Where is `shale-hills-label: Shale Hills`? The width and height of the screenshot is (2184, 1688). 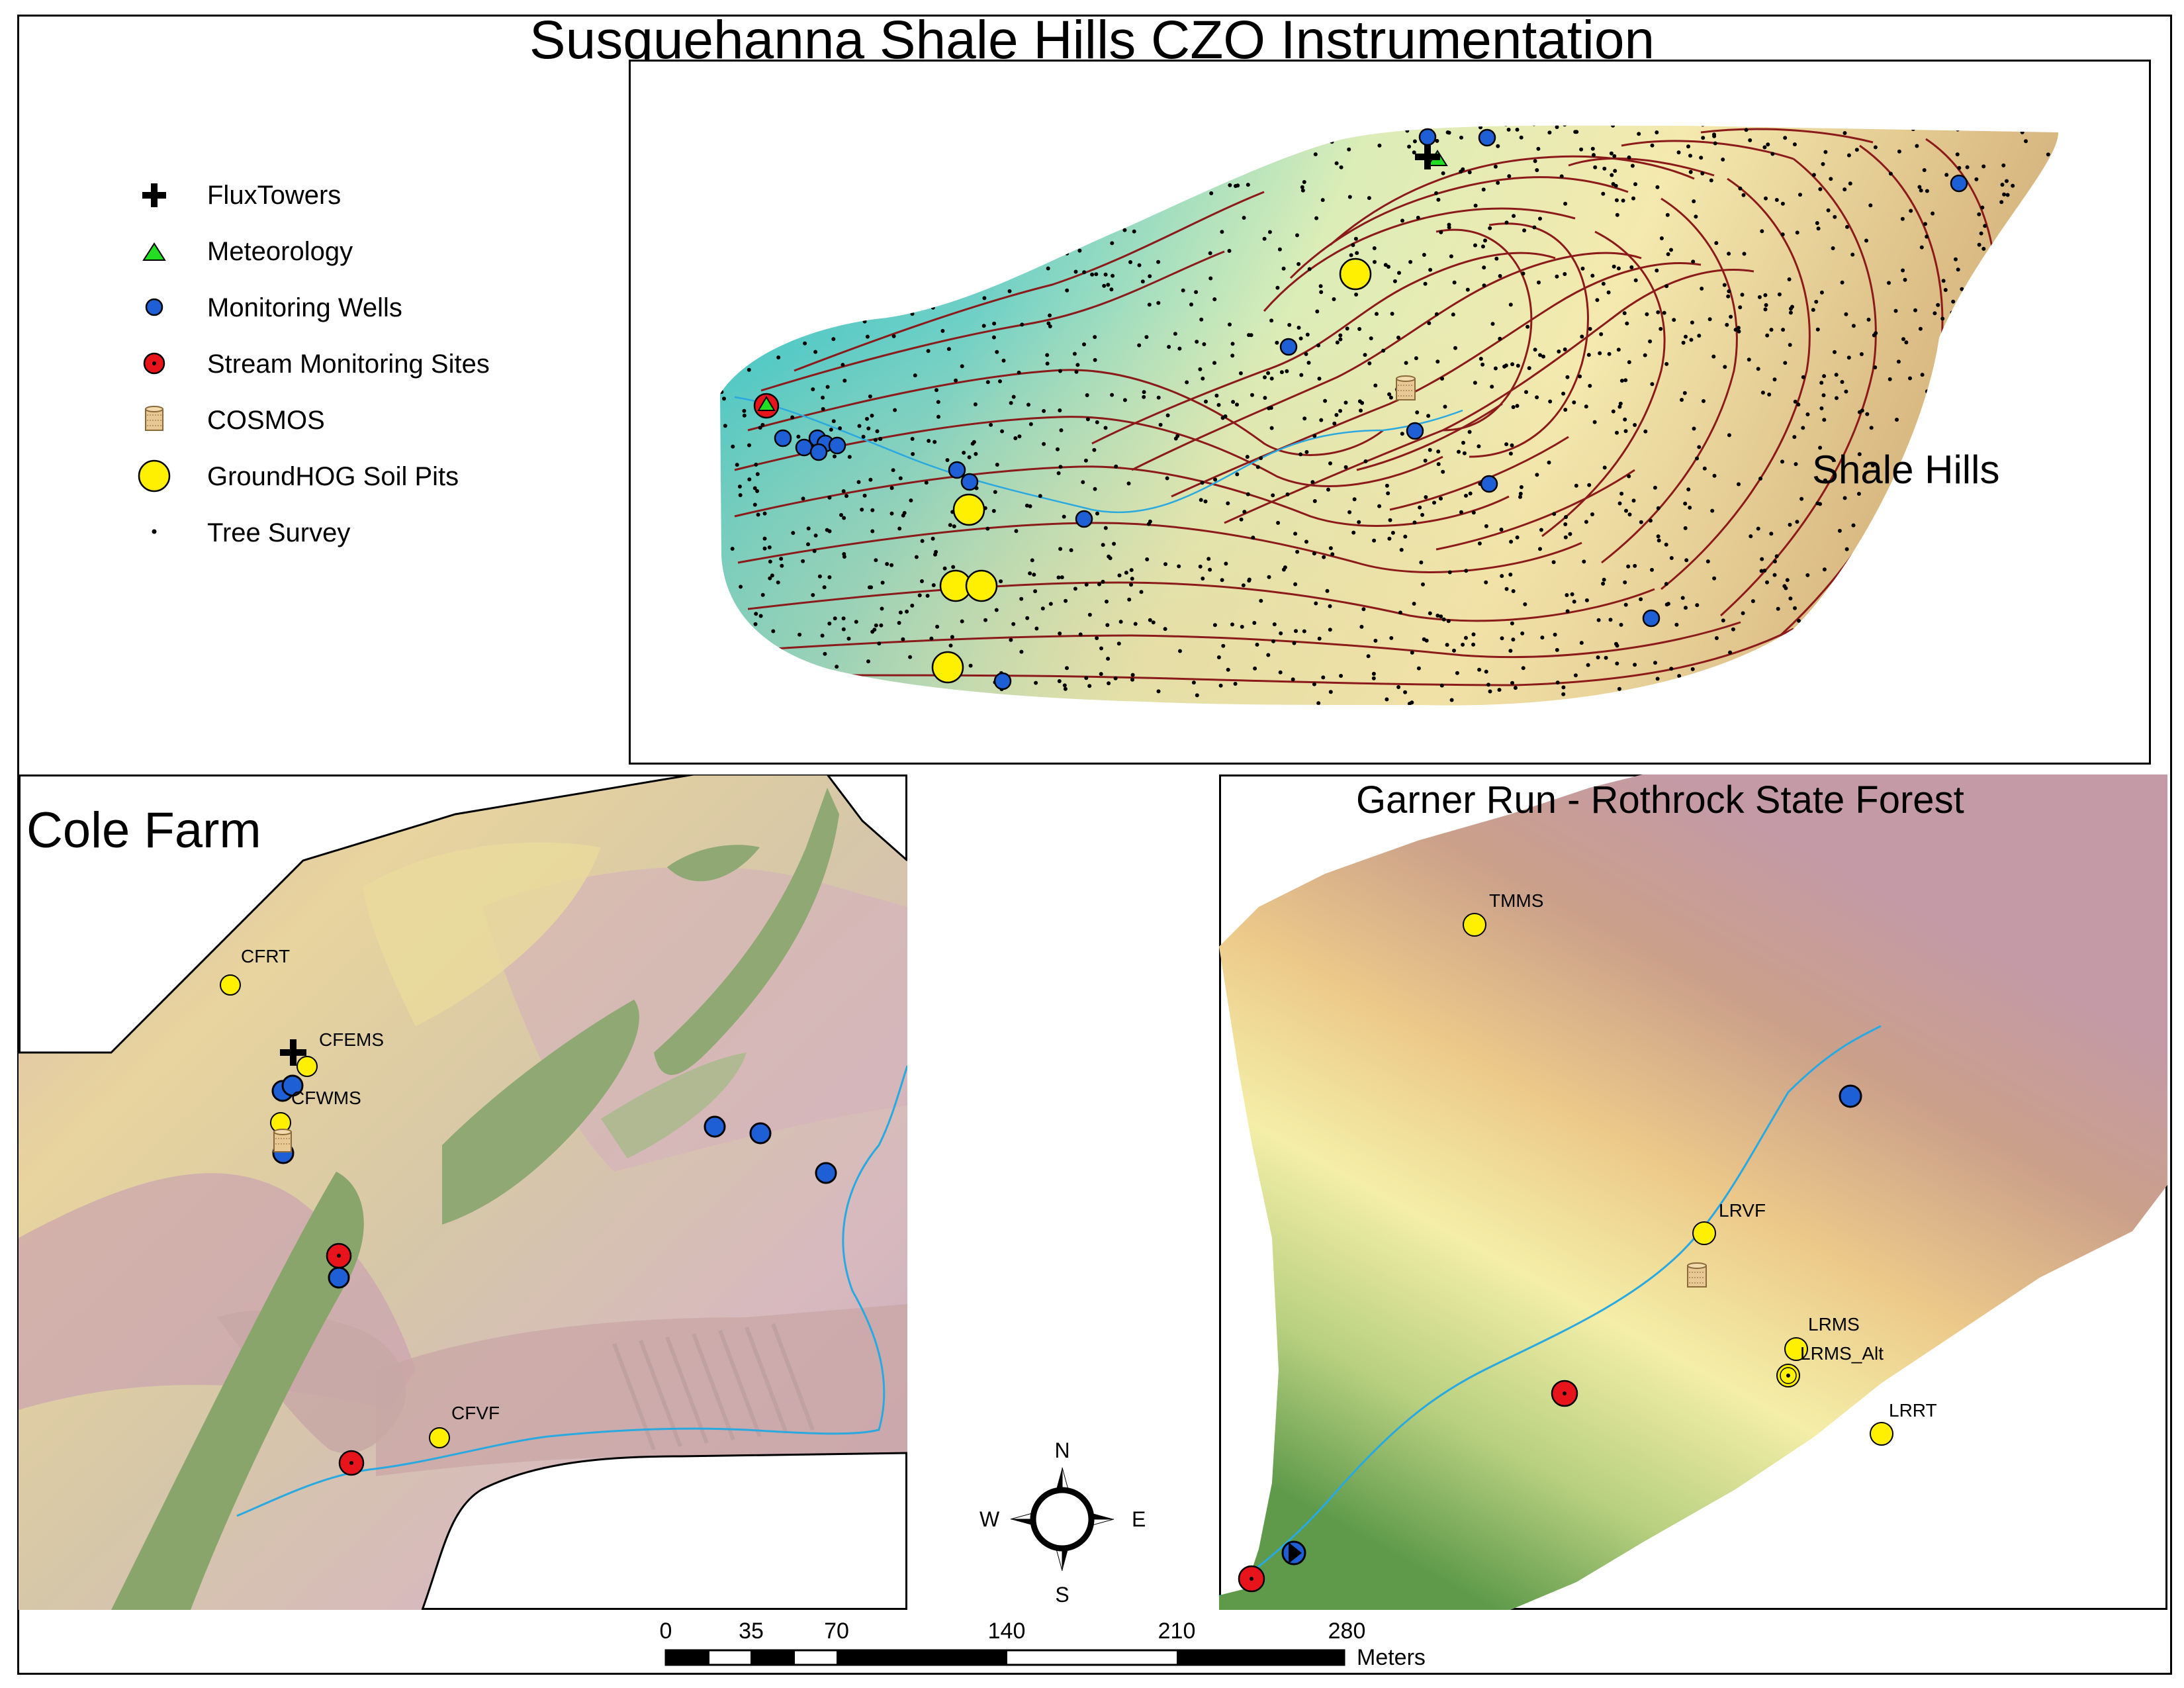
shale-hills-label: Shale Hills is located at coordinates (1905, 469).